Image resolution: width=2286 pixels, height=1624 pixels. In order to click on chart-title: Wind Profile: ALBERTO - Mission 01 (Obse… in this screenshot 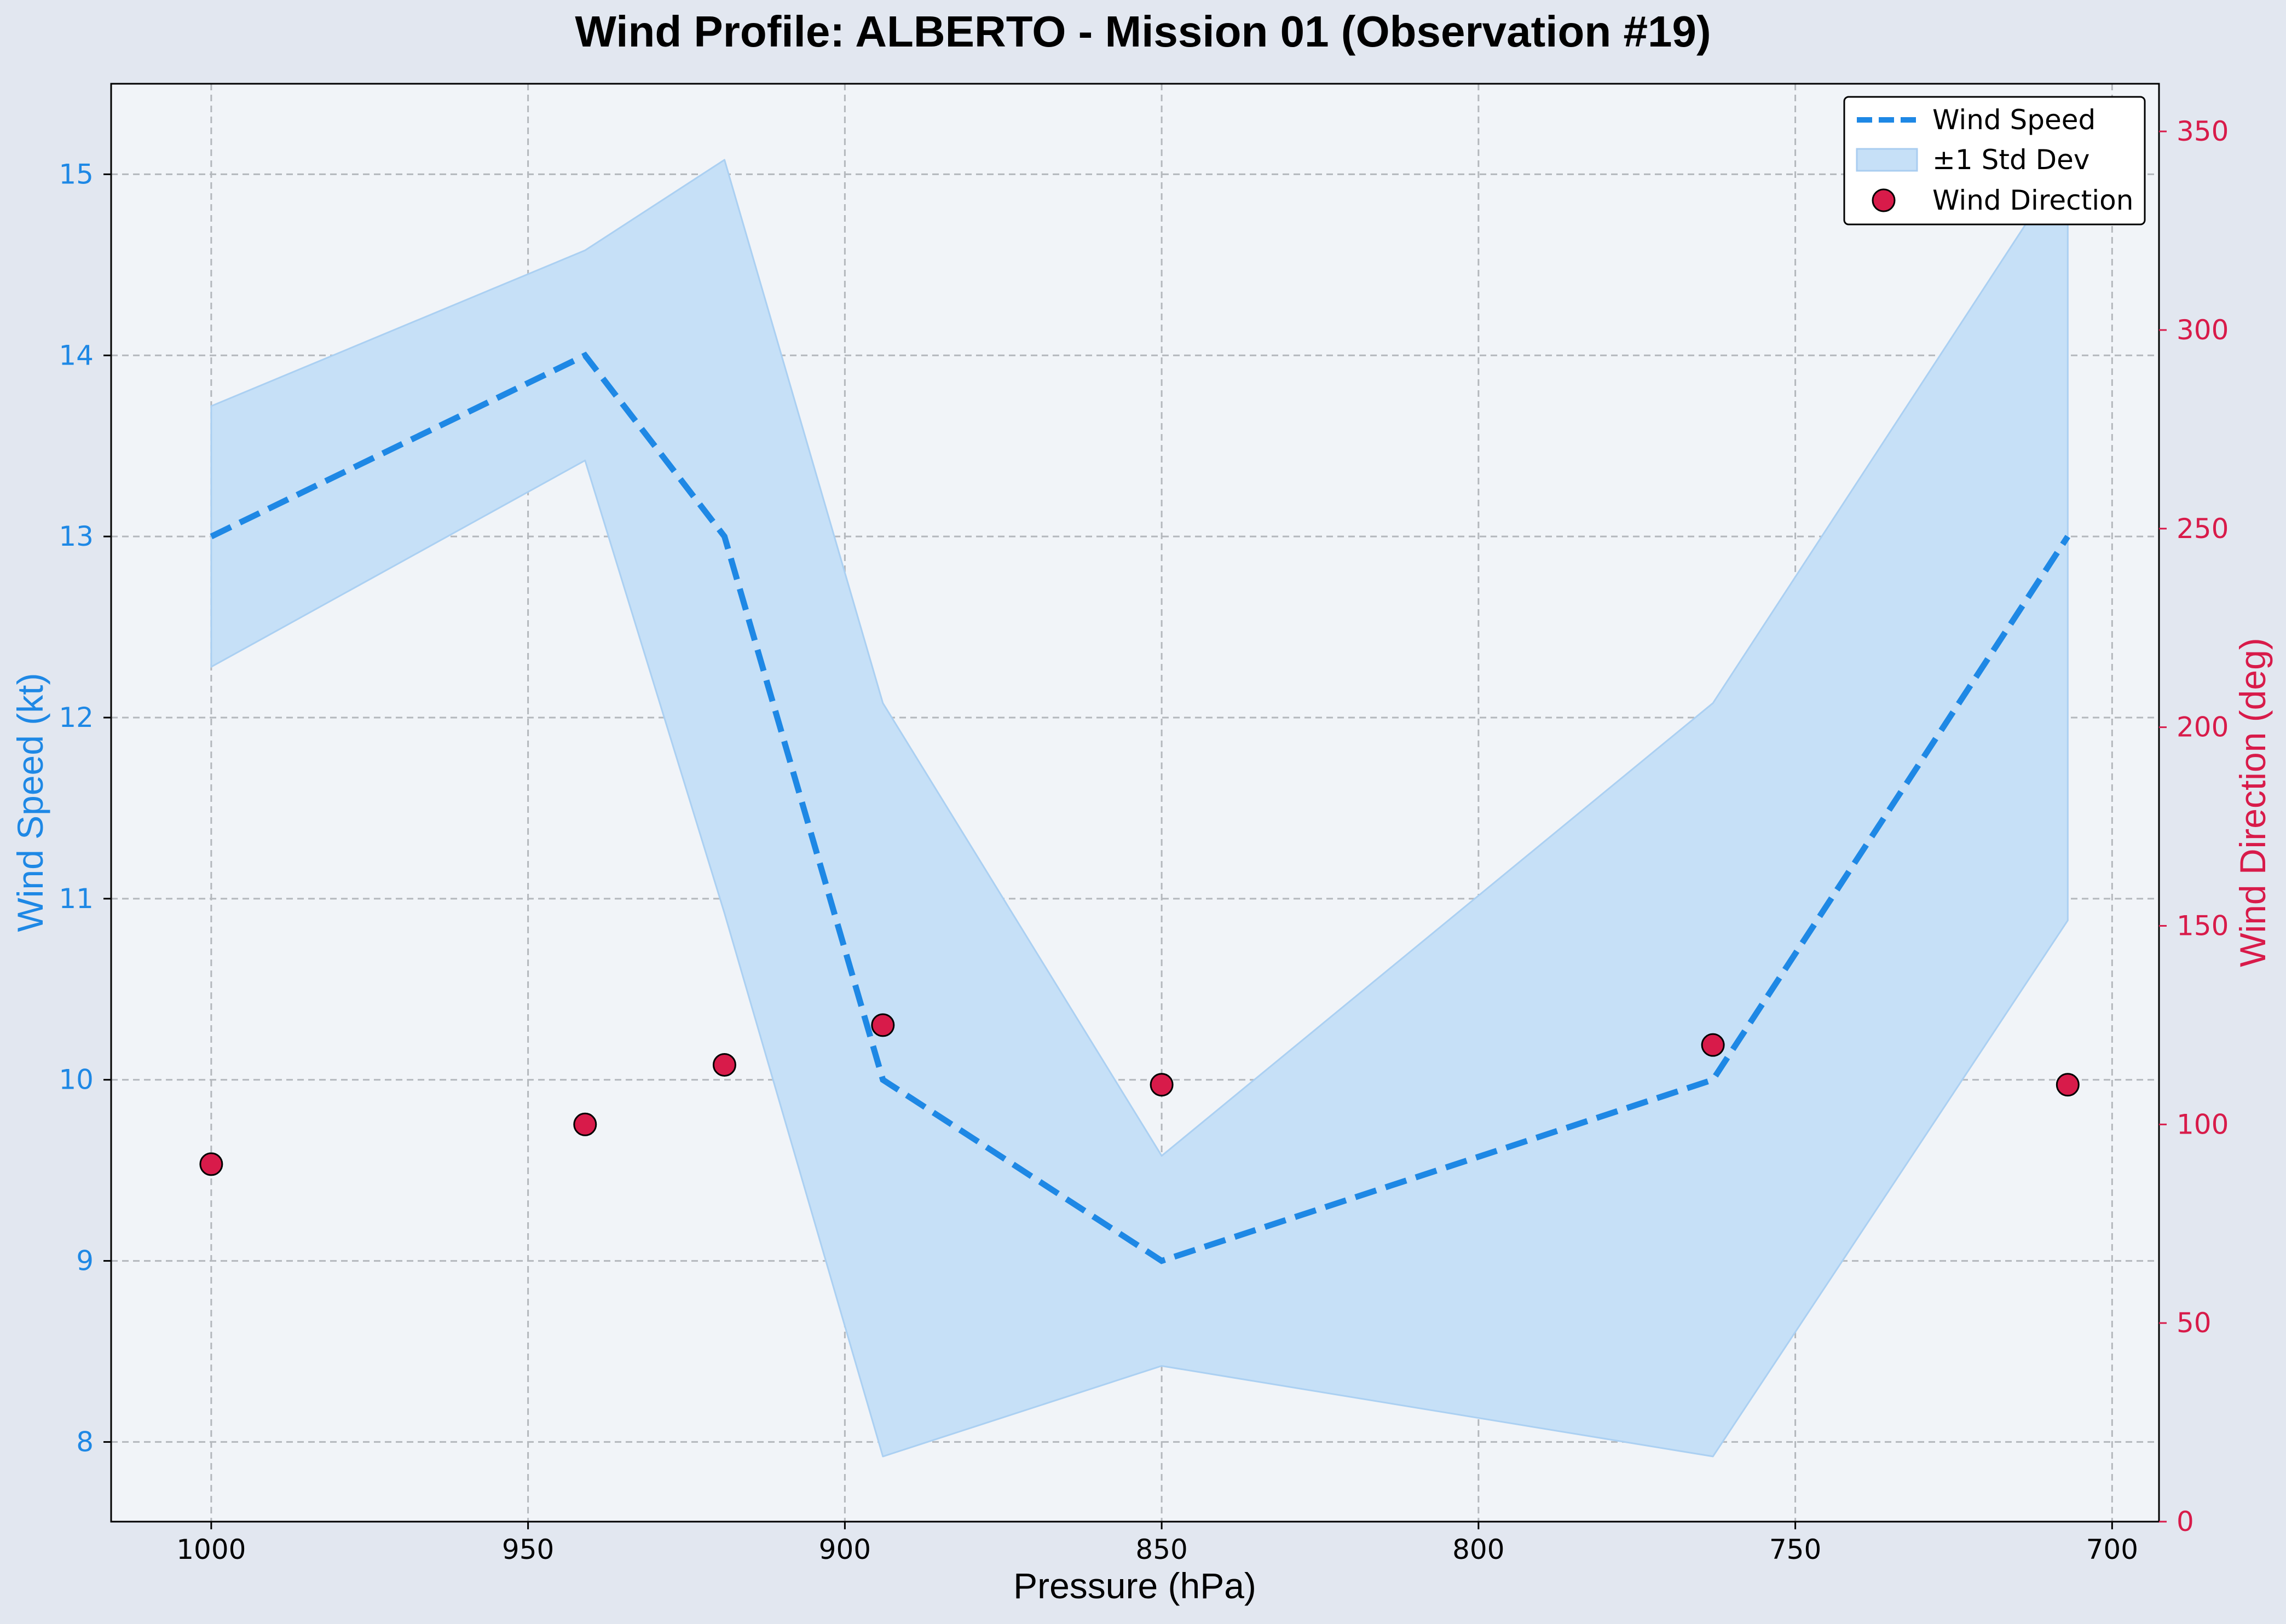, I will do `click(1143, 31)`.